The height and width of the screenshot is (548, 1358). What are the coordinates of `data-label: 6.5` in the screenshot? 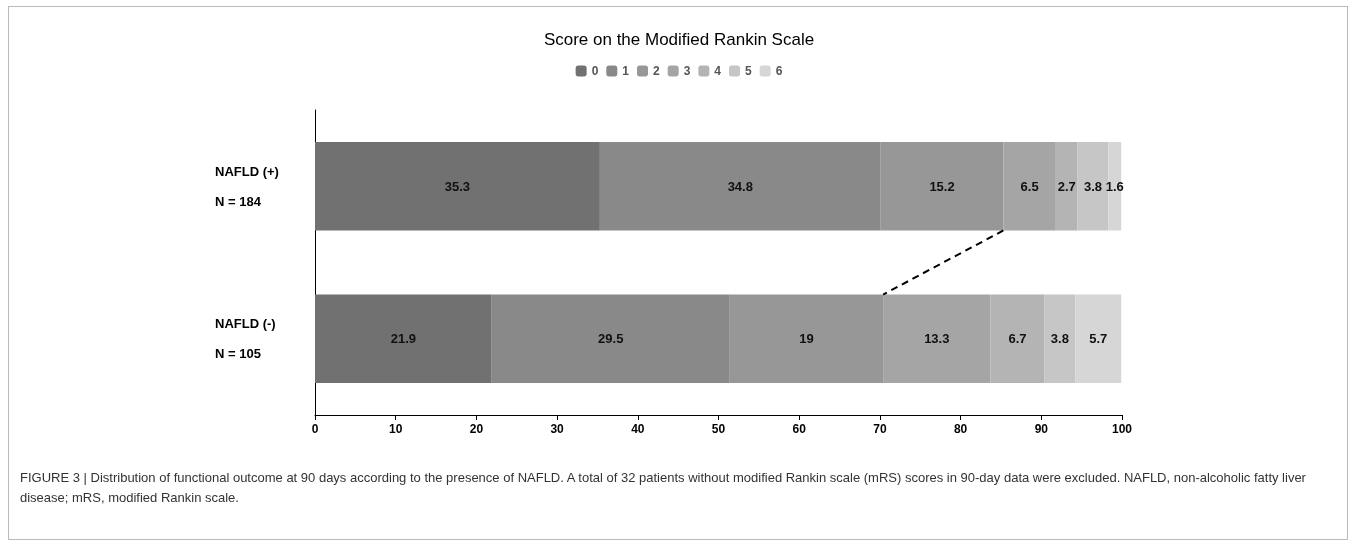 It's located at (1029, 186).